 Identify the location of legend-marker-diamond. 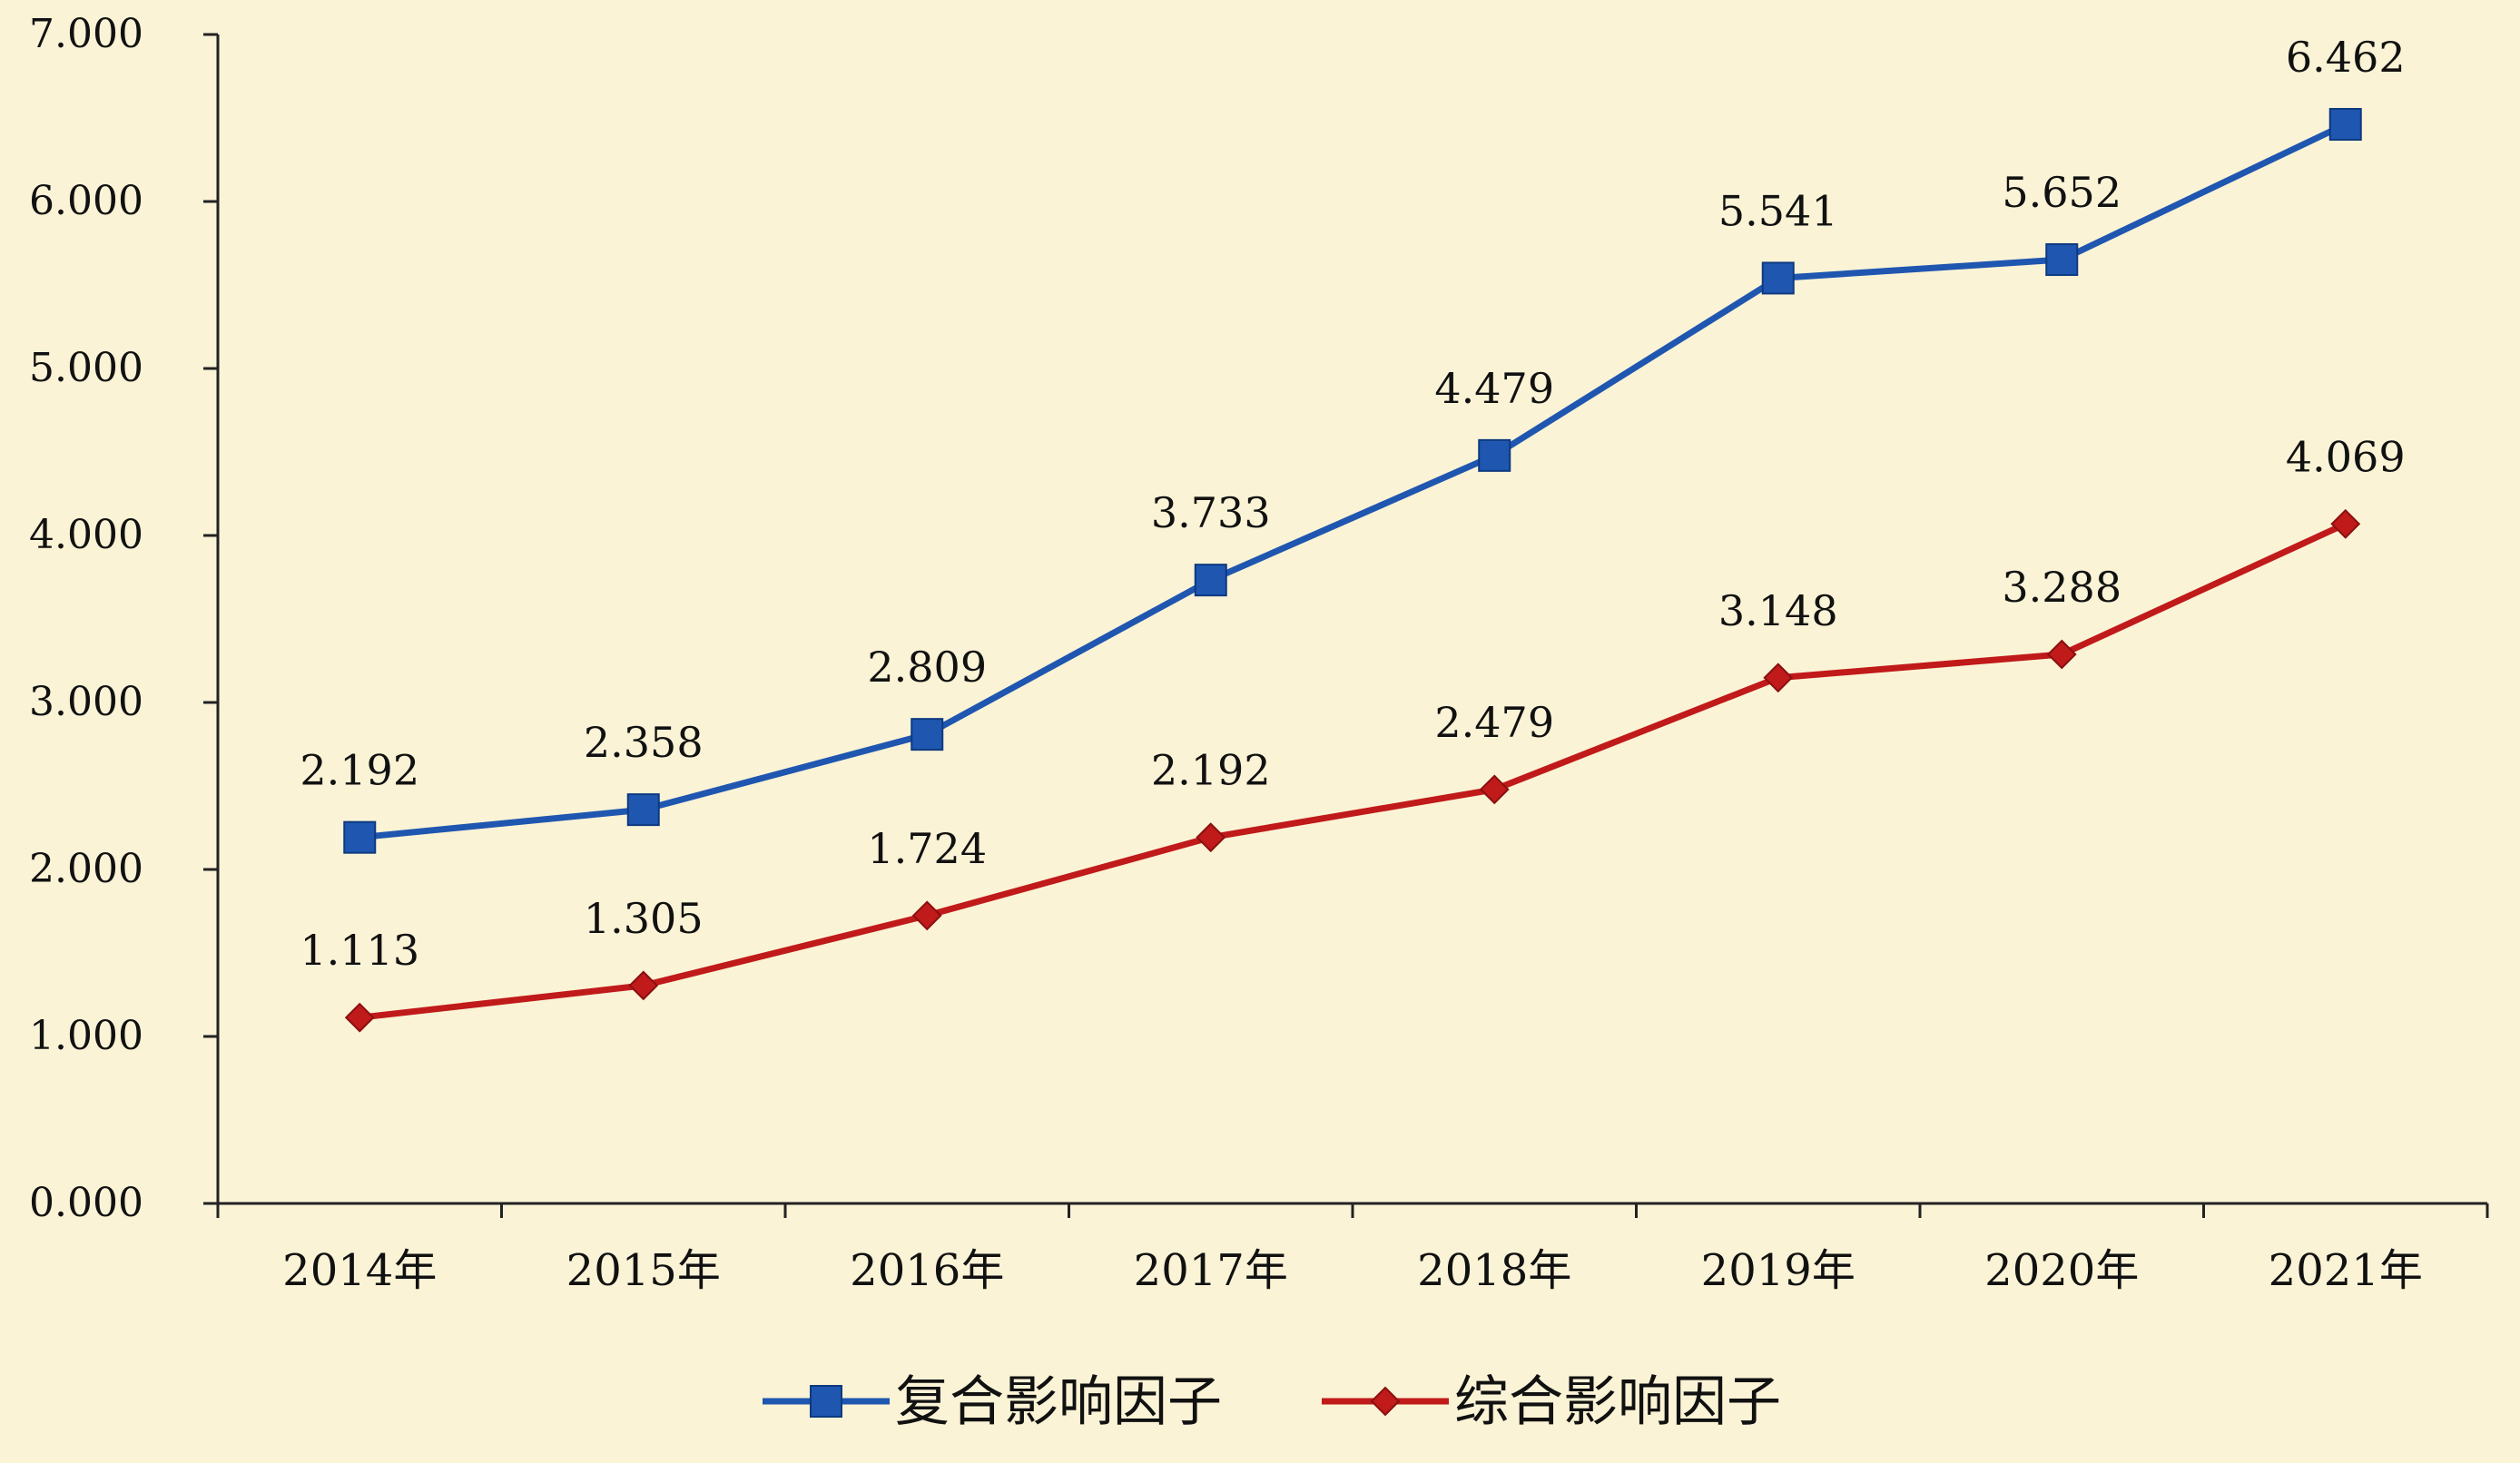
(1385, 1401).